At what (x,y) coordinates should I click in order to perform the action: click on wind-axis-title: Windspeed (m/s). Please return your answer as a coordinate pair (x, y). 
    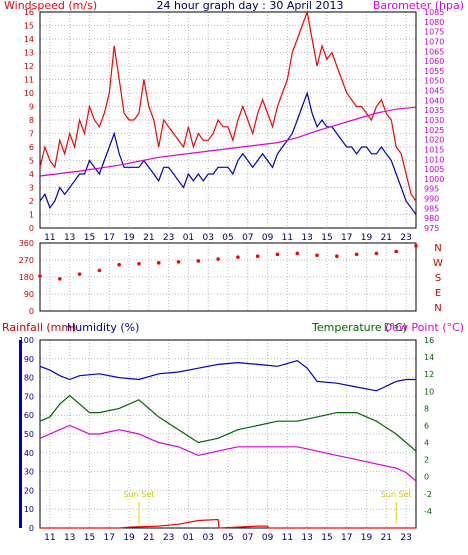
    Looking at the image, I should click on (50, 6).